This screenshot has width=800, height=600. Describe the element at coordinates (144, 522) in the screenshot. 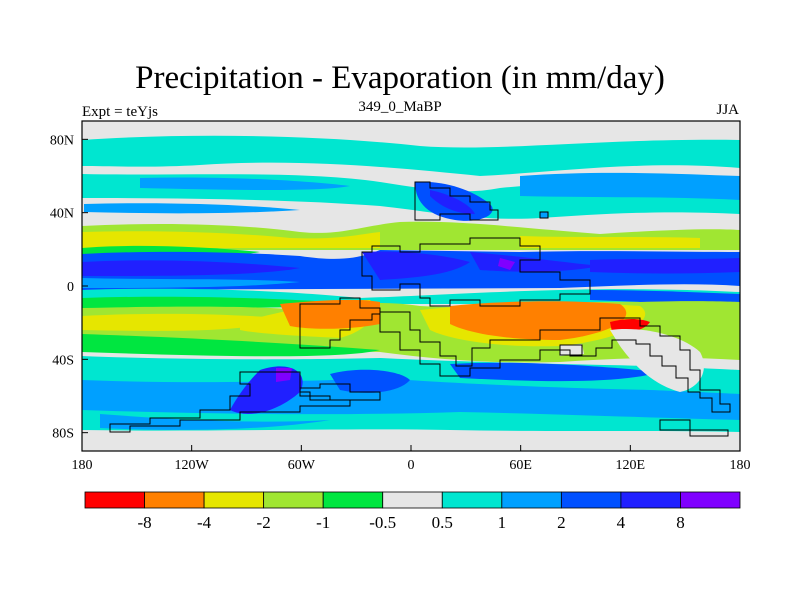

I see `colorbar-label: -8` at that location.